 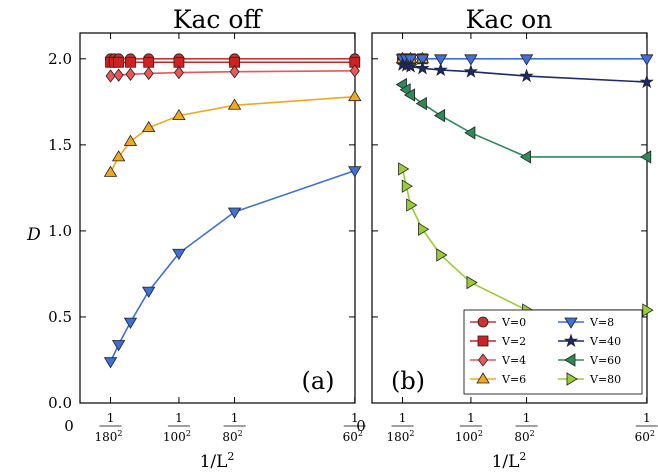 I want to click on panel-b-label: (b), so click(x=408, y=381).